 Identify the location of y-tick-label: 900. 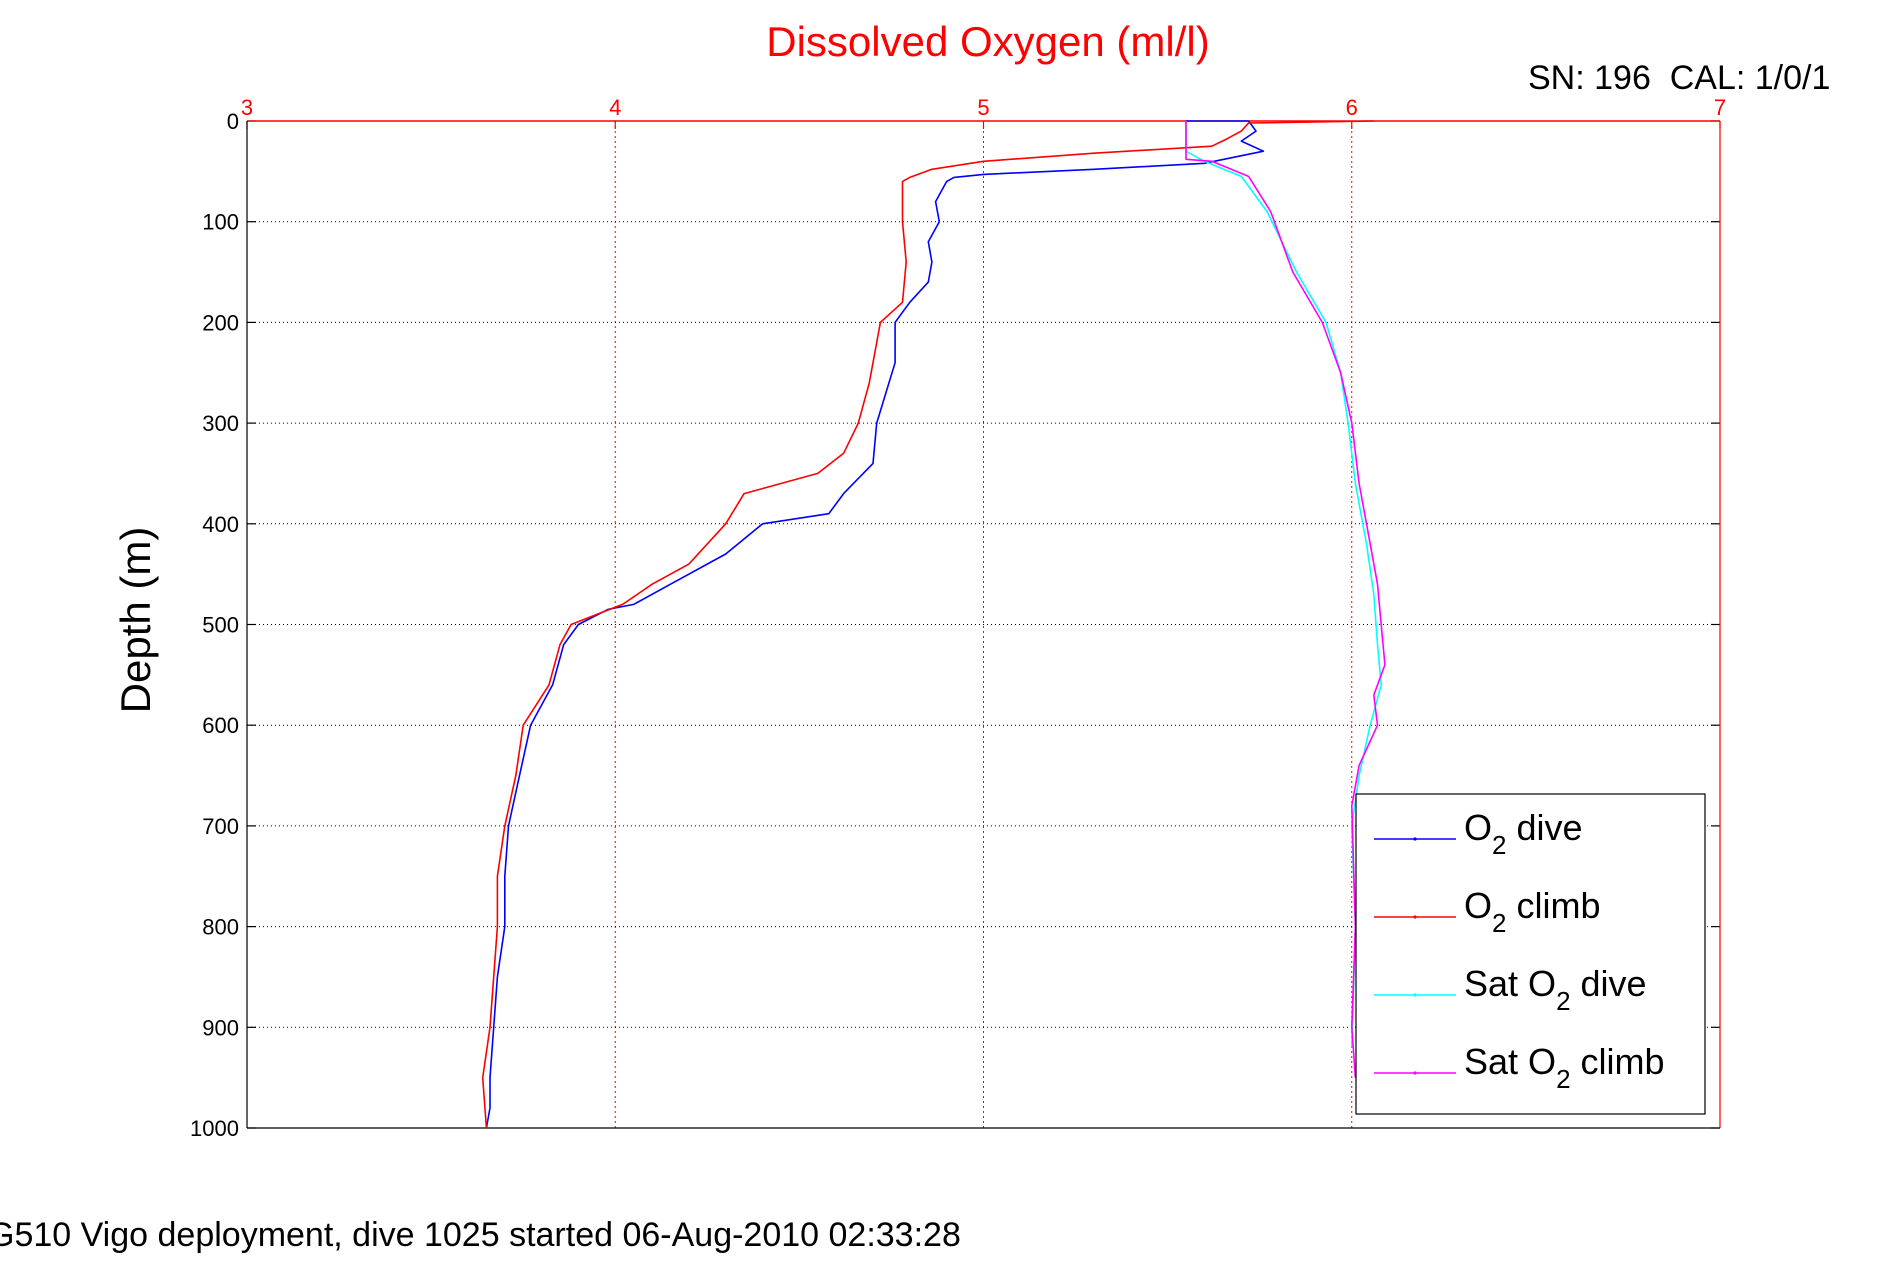
(220, 1027).